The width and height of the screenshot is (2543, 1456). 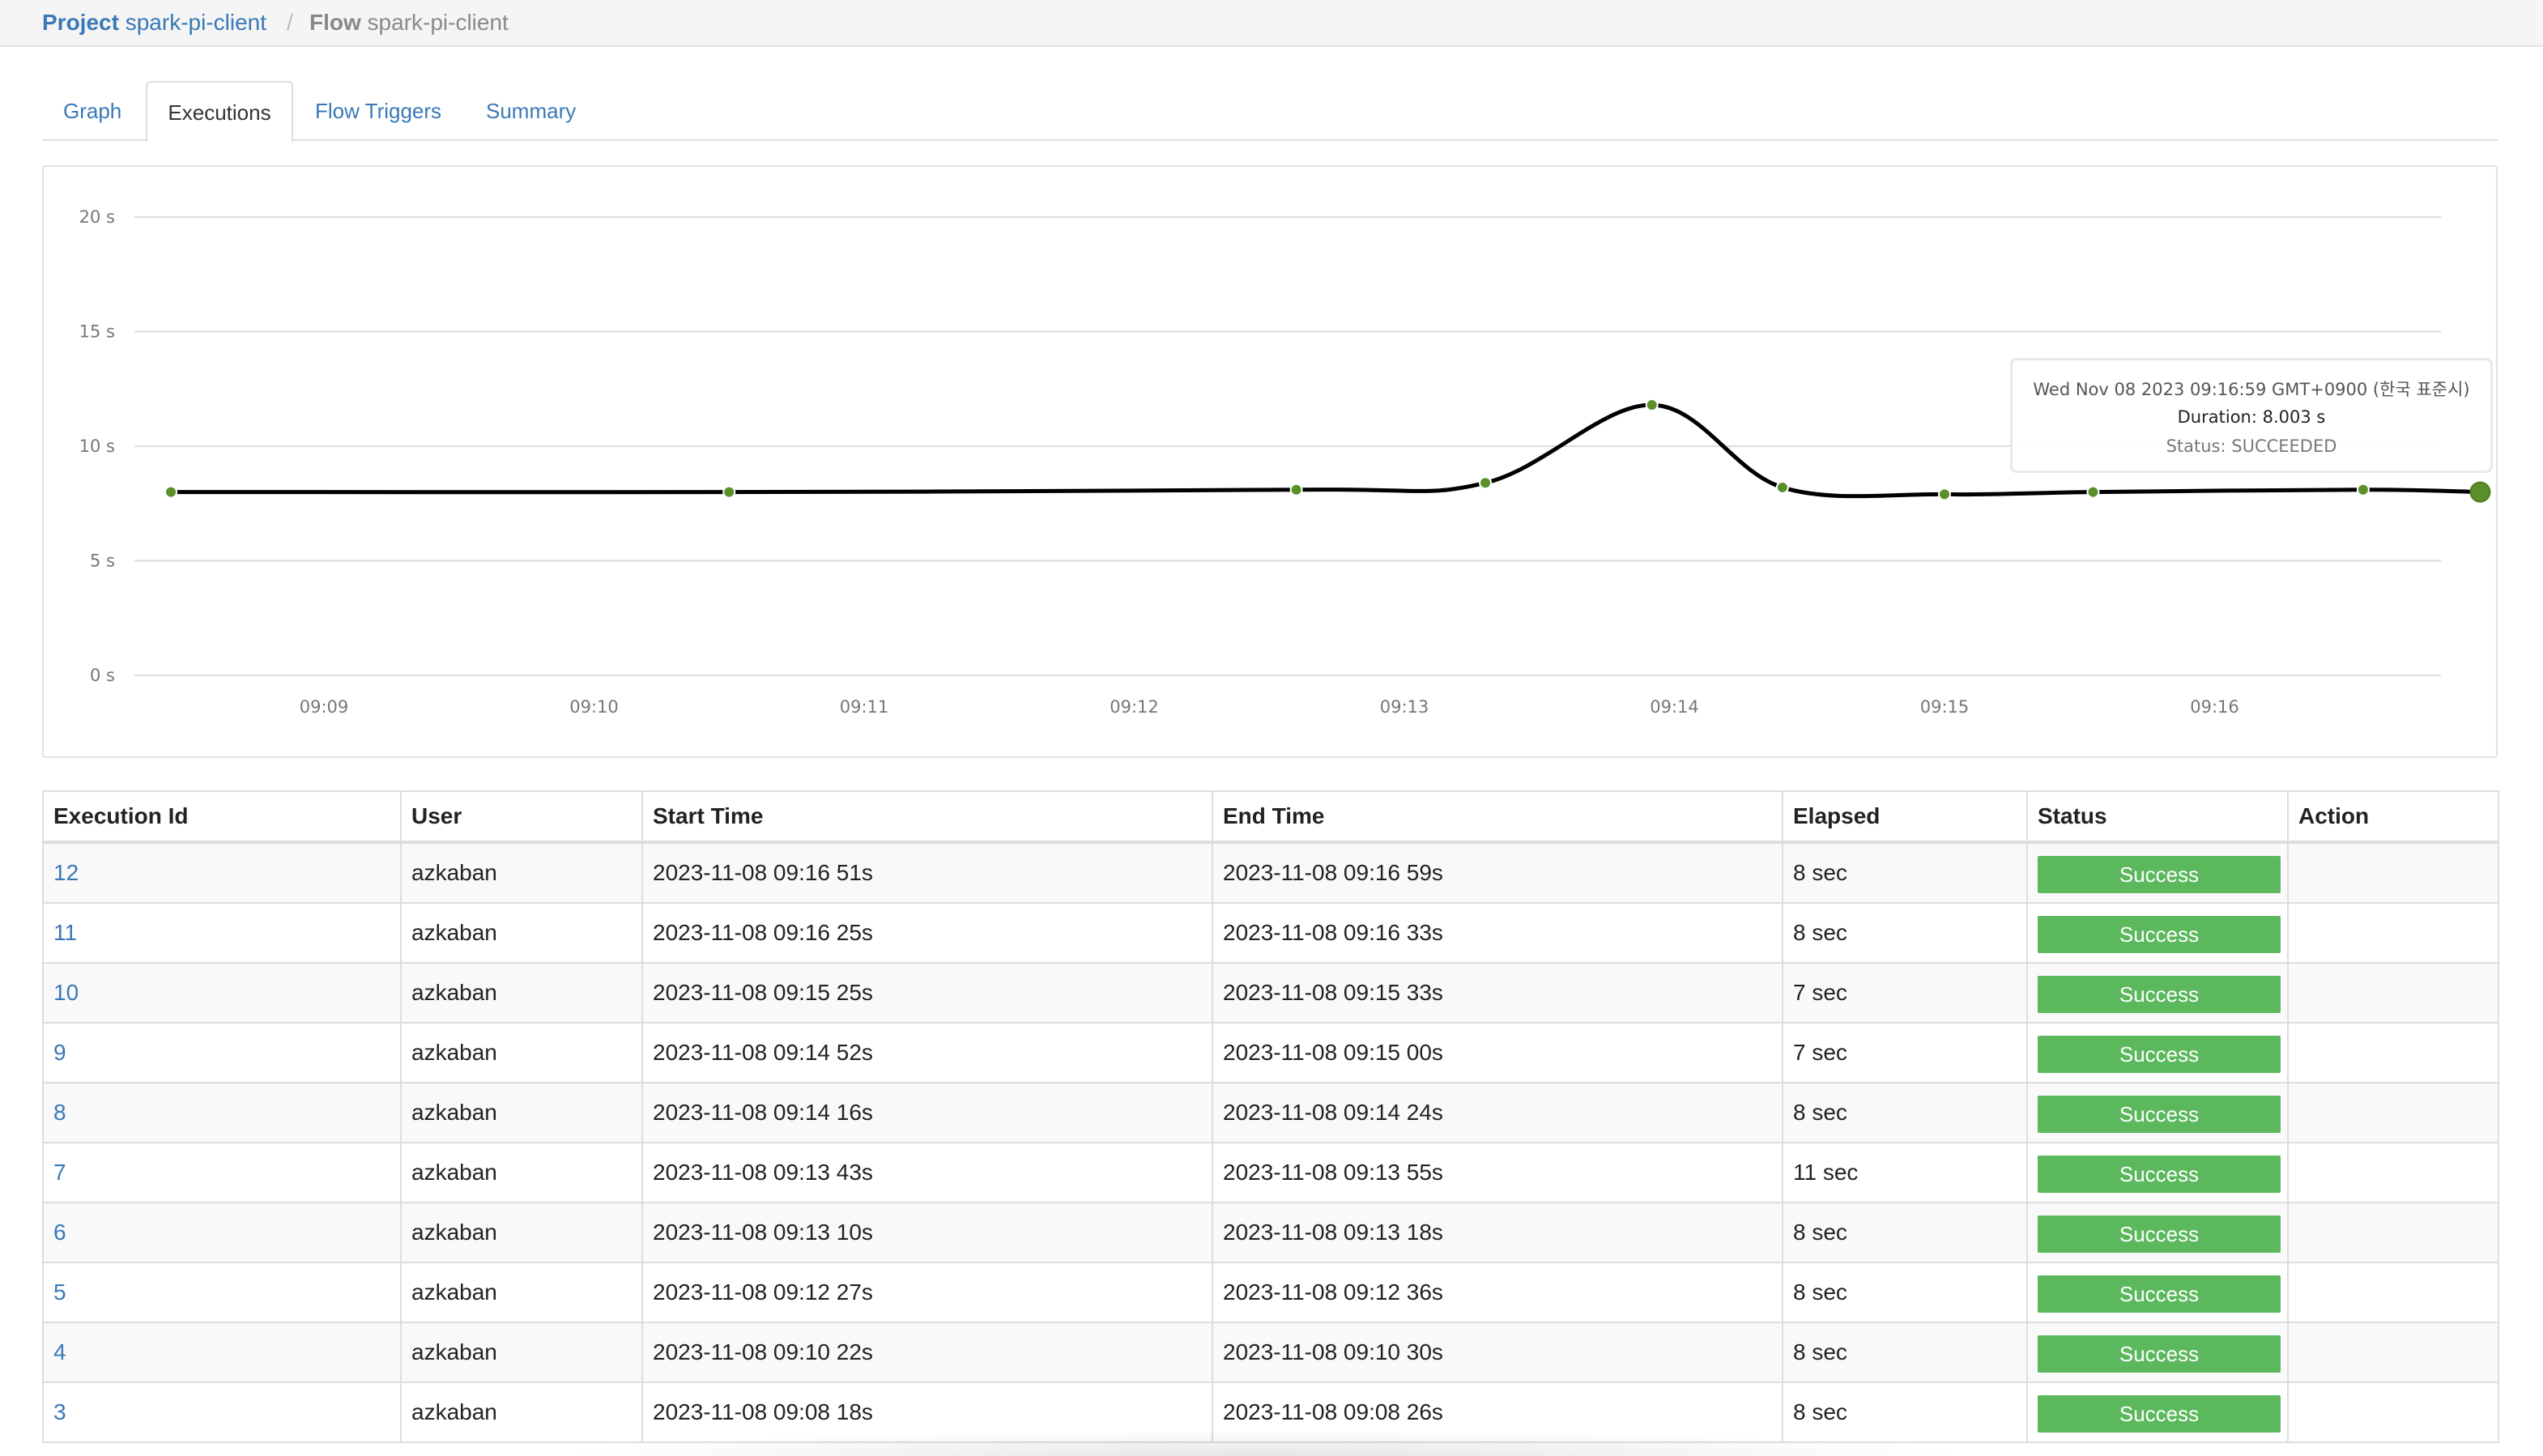 I want to click on x-tick-label: 09:11, so click(x=864, y=707).